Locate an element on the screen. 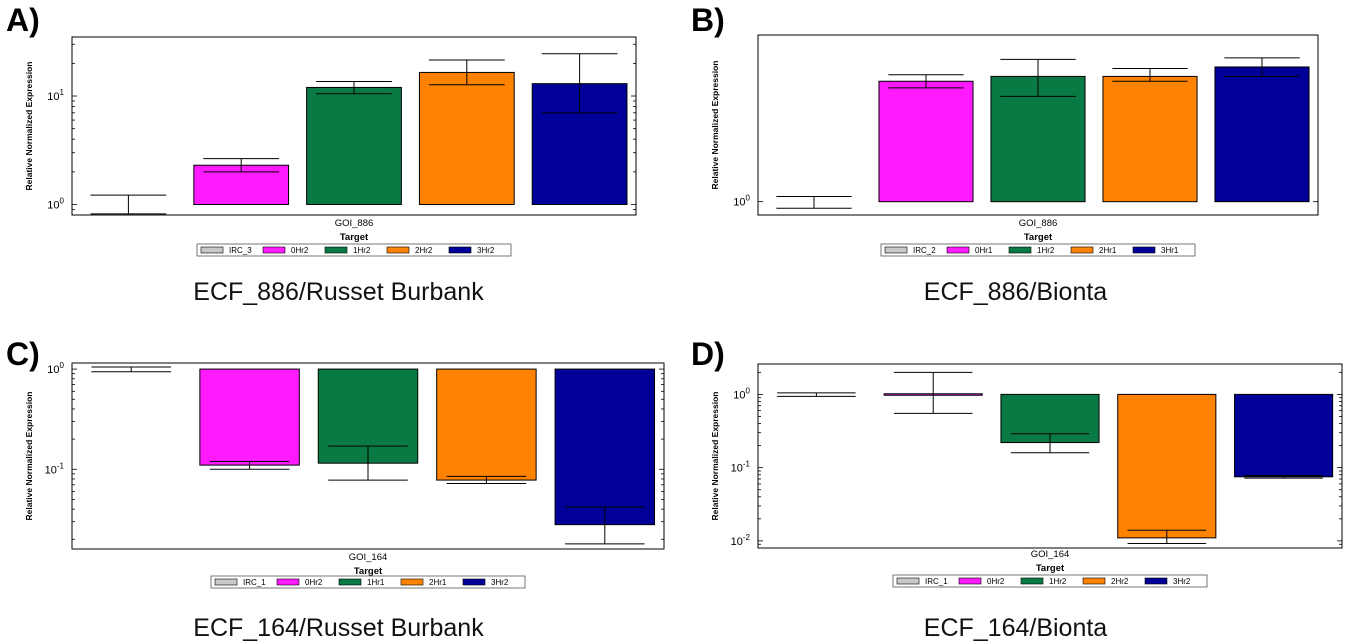  legend-label: 3Hr1 is located at coordinates (1170, 250).